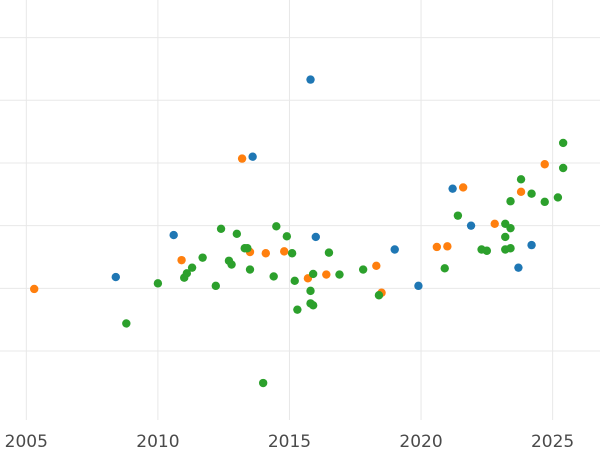 The height and width of the screenshot is (450, 600). Describe the element at coordinates (157, 441) in the screenshot. I see `x-tick-label: 2010` at that location.